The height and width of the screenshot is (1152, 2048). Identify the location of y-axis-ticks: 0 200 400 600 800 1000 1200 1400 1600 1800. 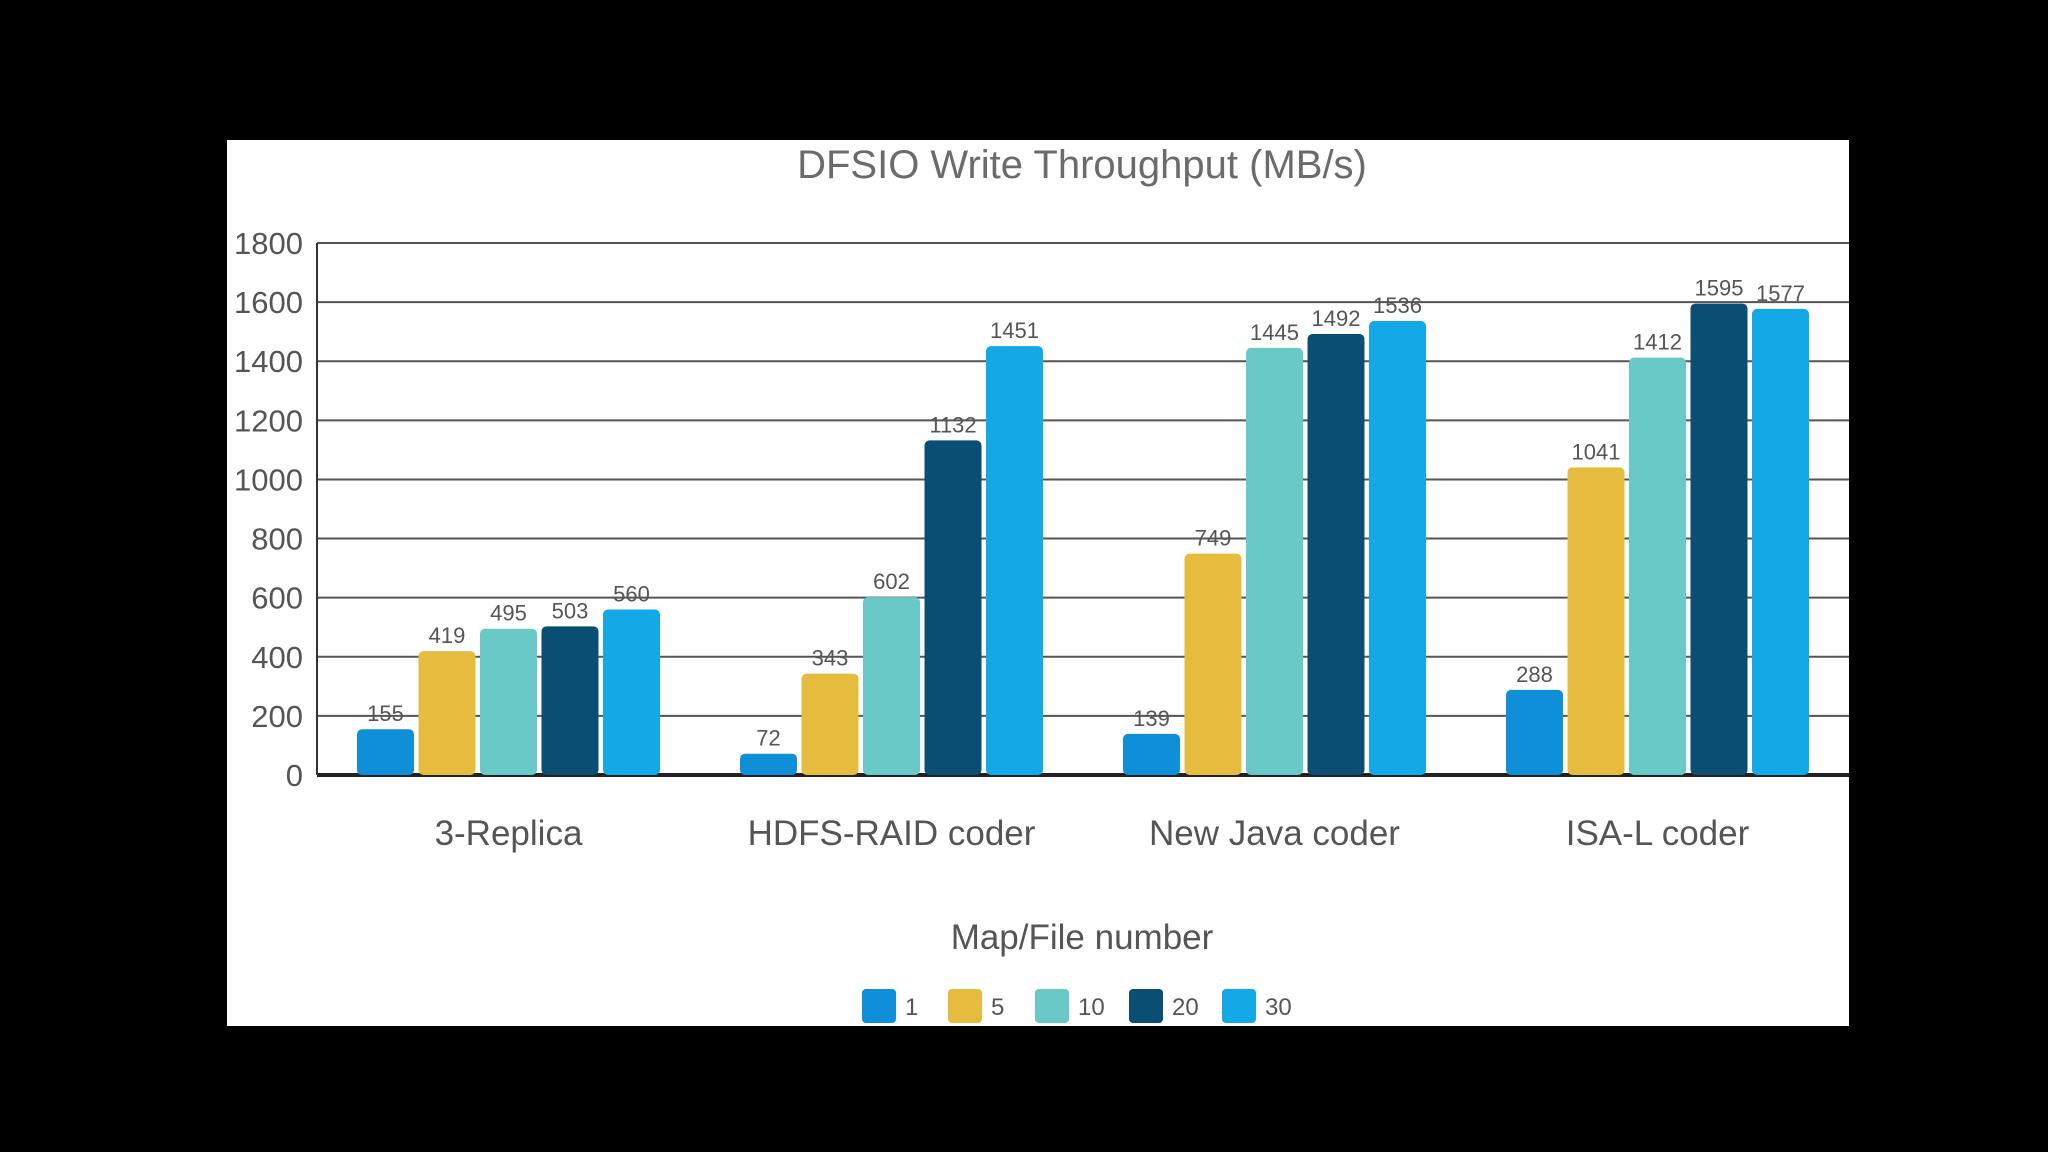
(268, 509).